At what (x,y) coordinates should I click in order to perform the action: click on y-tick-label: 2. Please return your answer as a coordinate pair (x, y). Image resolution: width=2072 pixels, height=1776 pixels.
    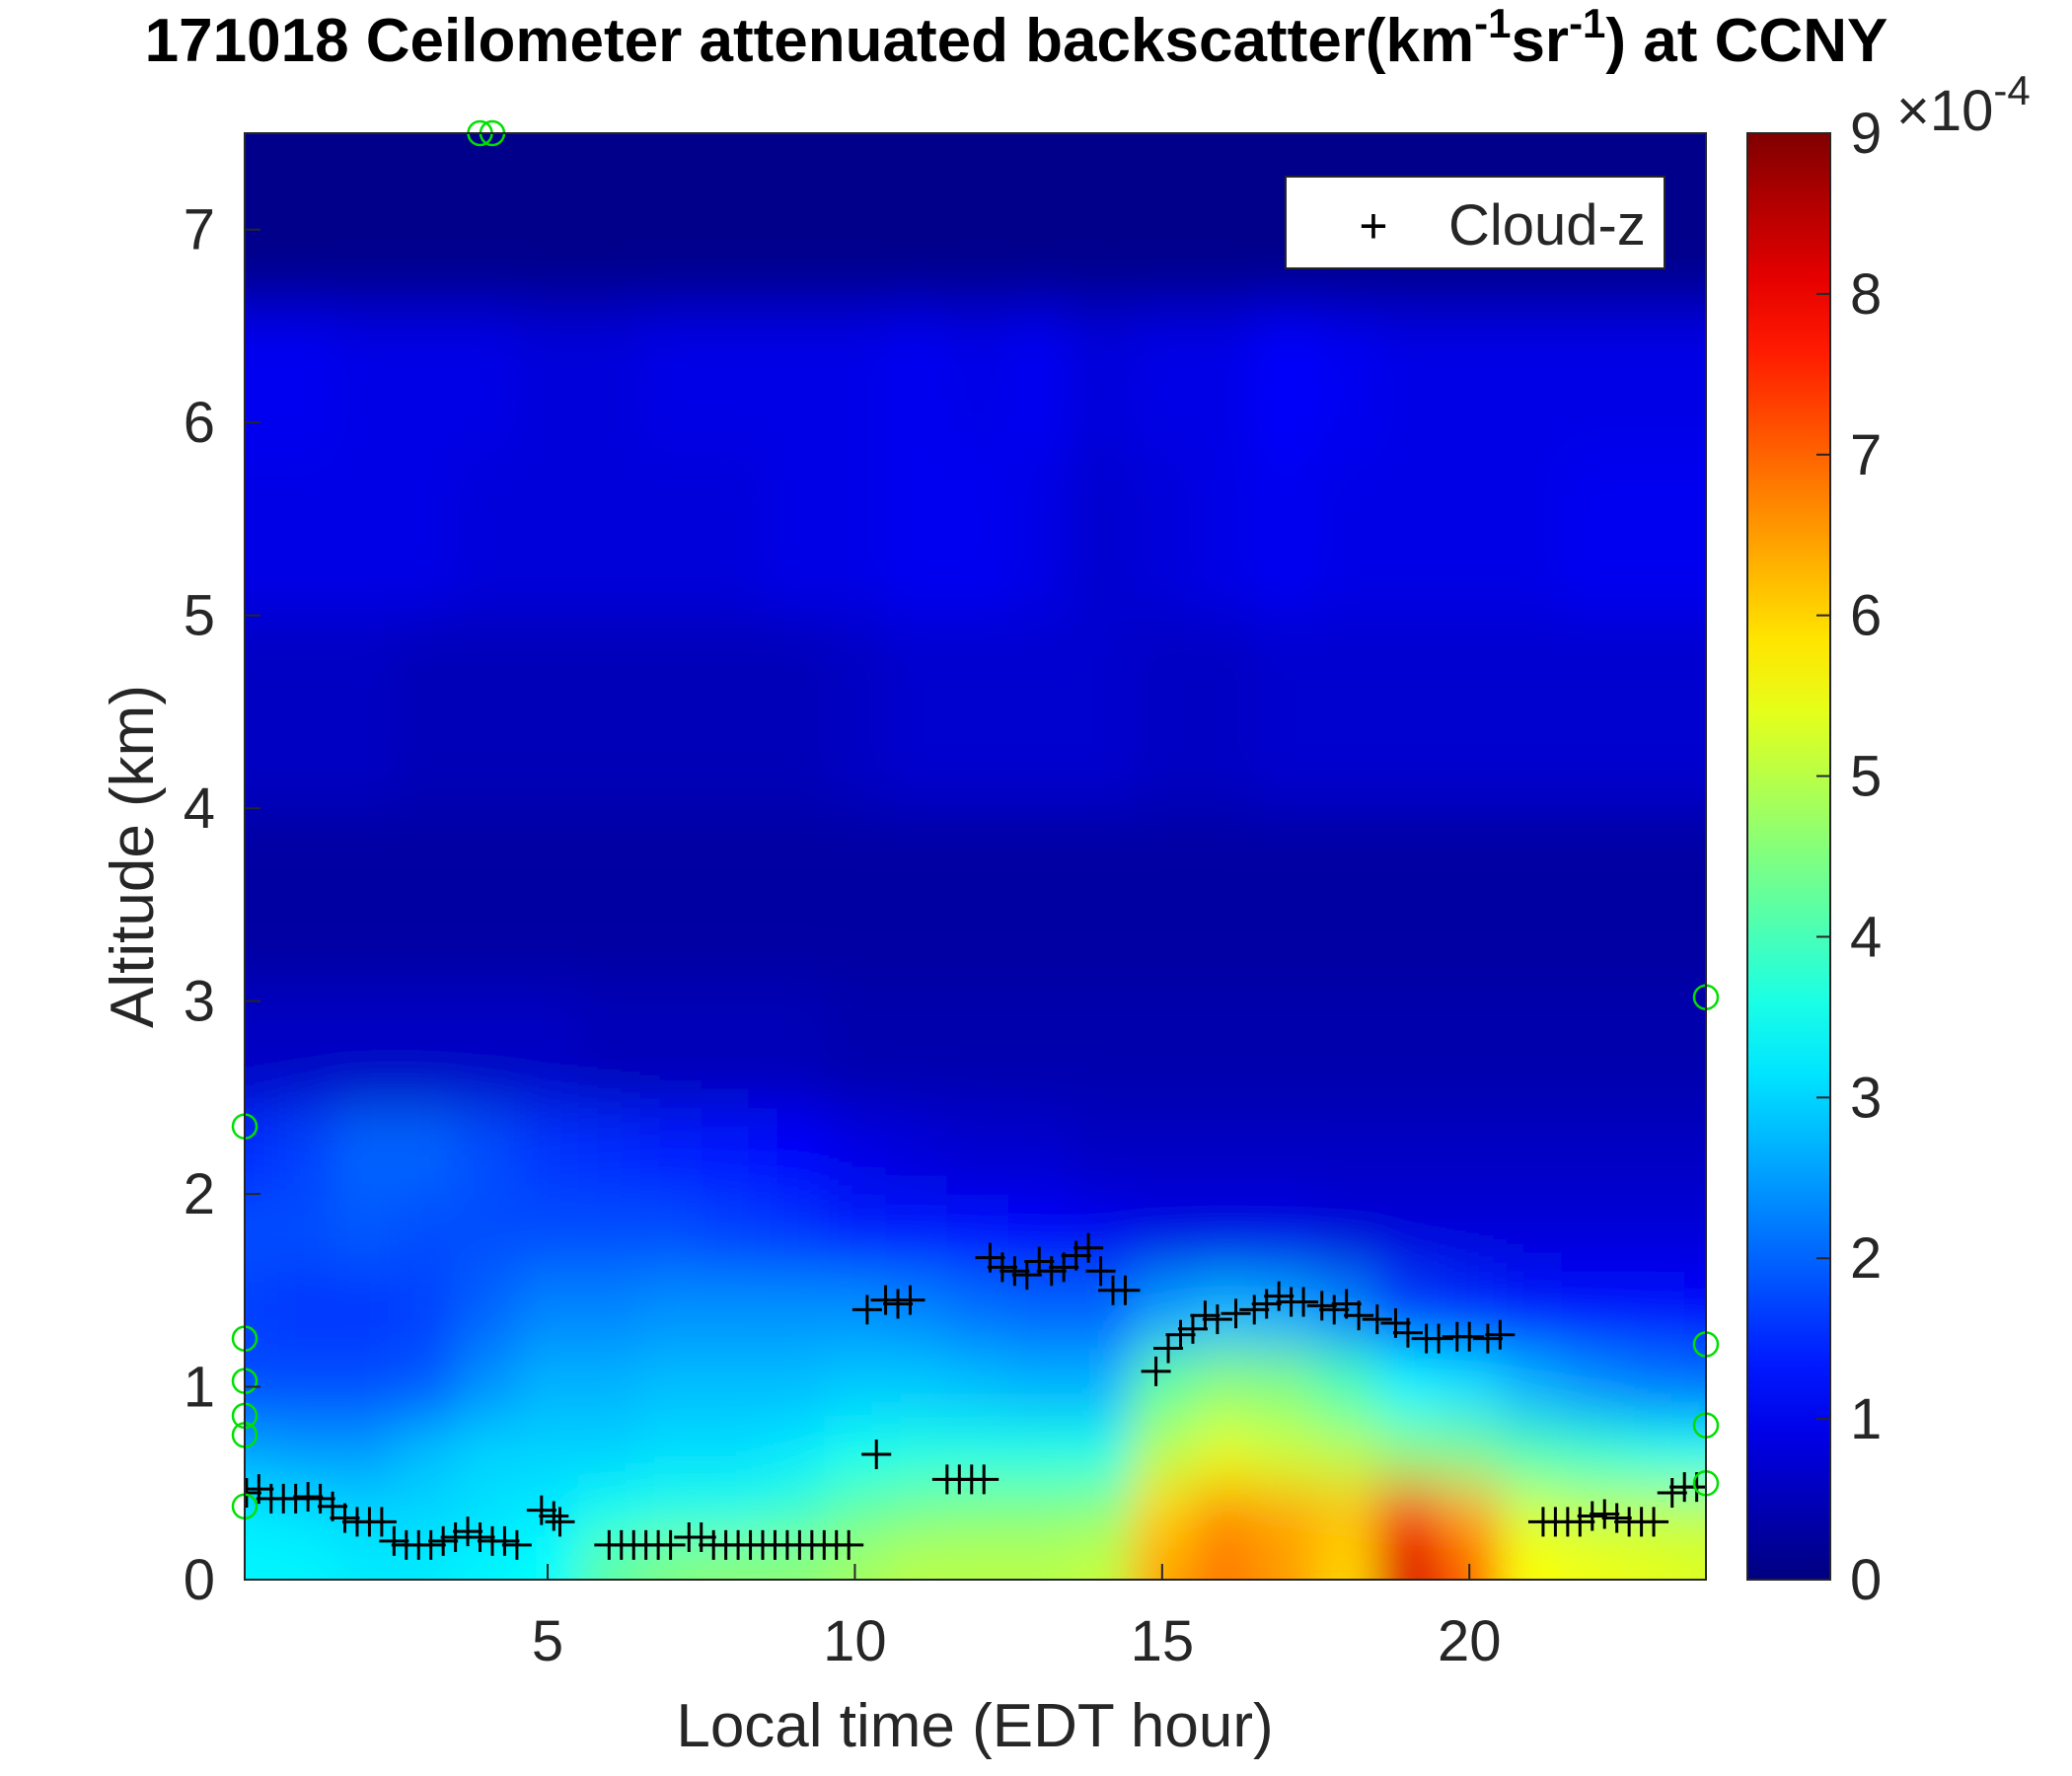
    Looking at the image, I should click on (200, 1194).